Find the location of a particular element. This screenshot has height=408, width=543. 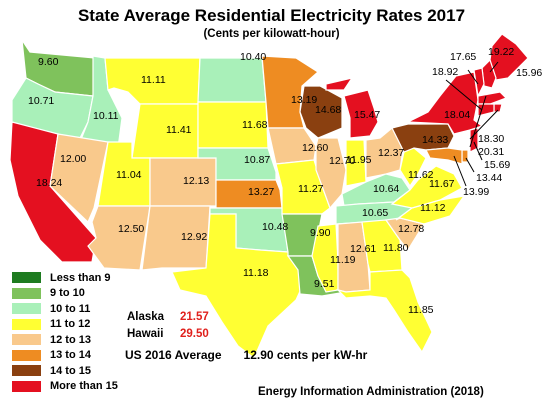

state-ri is located at coordinates (498, 108).